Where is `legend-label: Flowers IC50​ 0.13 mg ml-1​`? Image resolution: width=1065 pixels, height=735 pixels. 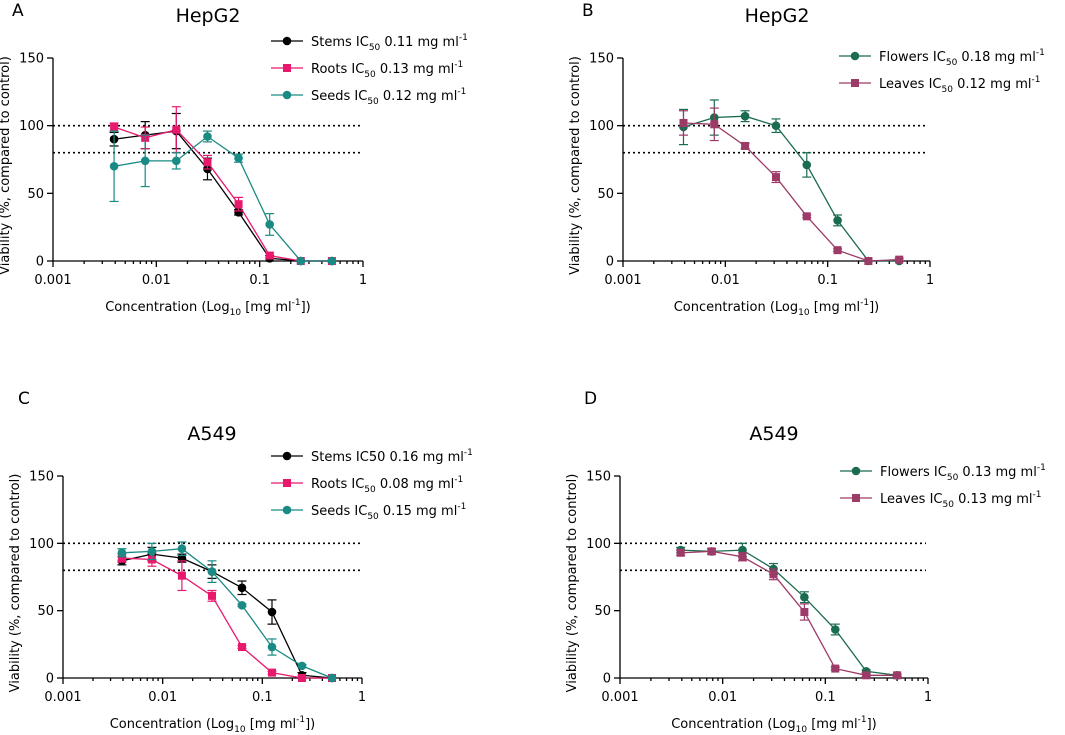 legend-label: Flowers IC50​ 0.13 mg ml-1​ is located at coordinates (963, 473).